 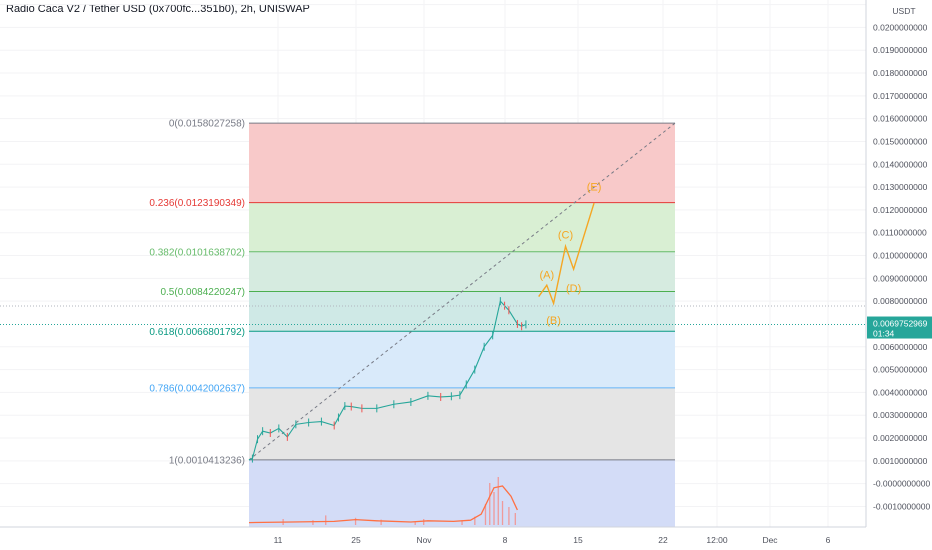 I want to click on fib-level-label: 0.5(0.0084220247), so click(x=202, y=292).